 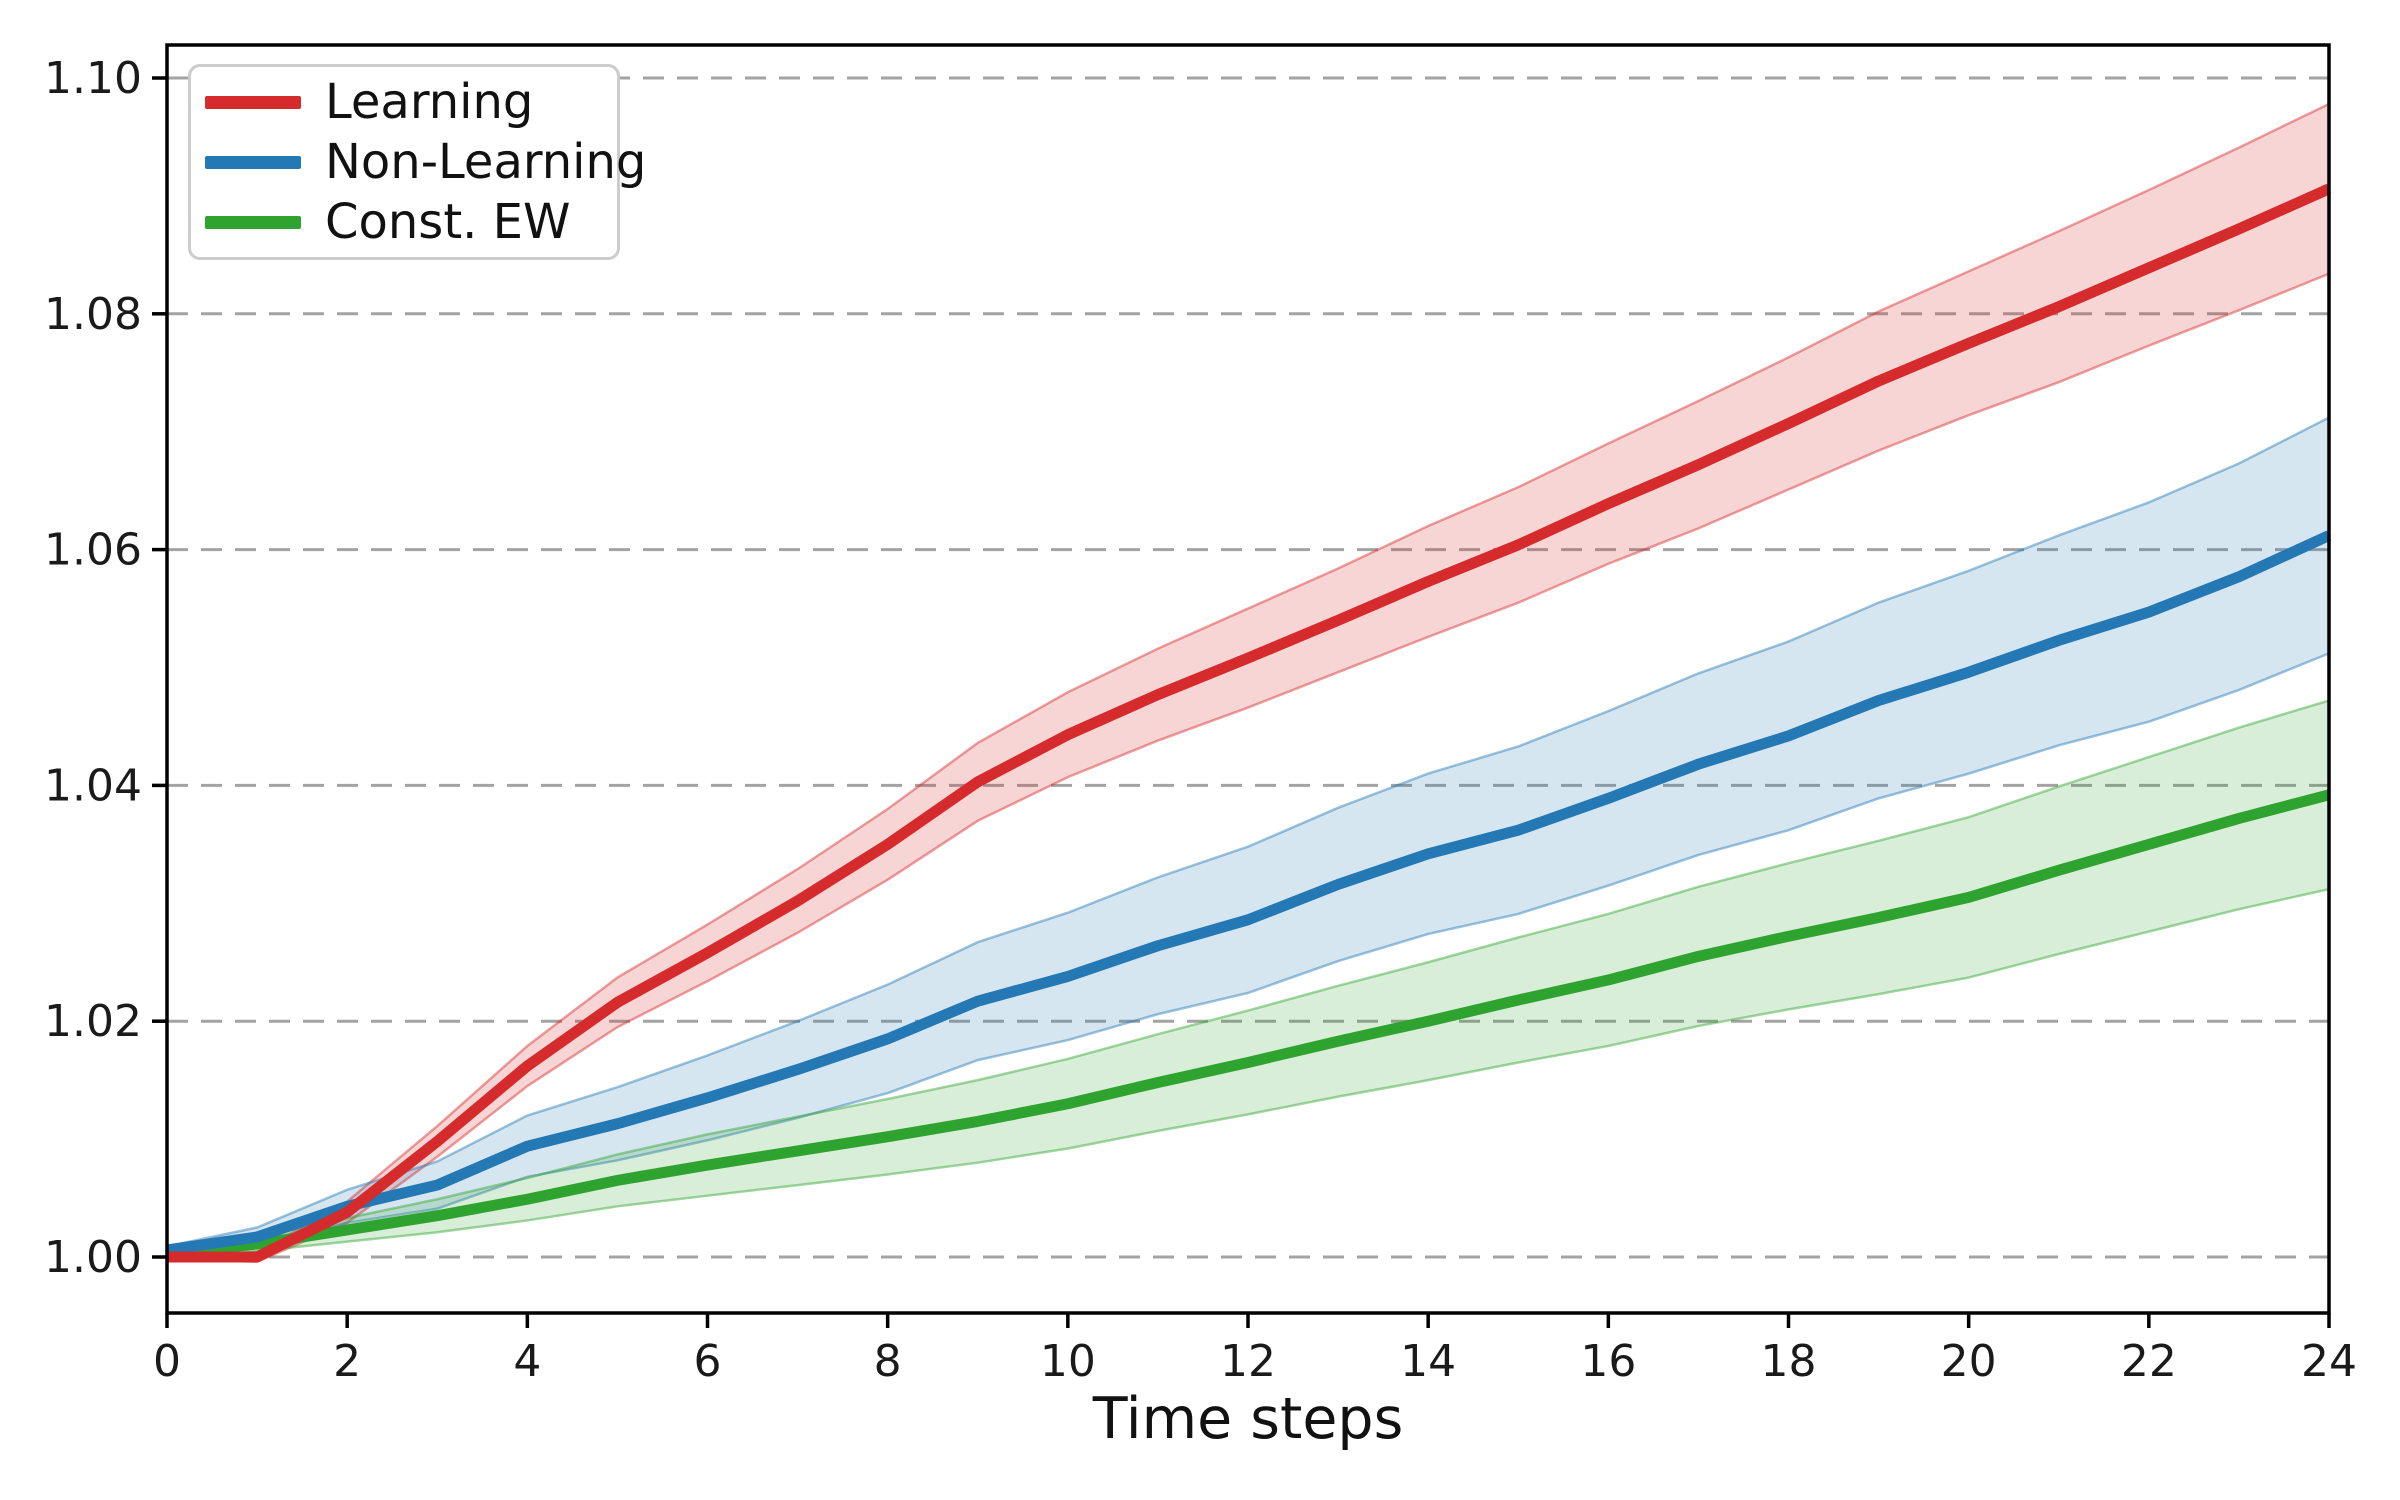 What do you see at coordinates (347, 1361) in the screenshot?
I see `x-tick-label: 2` at bounding box center [347, 1361].